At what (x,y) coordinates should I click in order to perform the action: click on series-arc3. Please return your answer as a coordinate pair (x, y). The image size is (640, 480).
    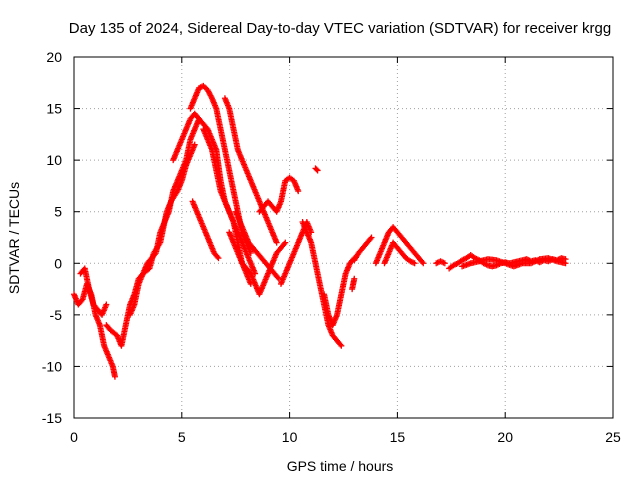
    Looking at the image, I should click on (153, 232).